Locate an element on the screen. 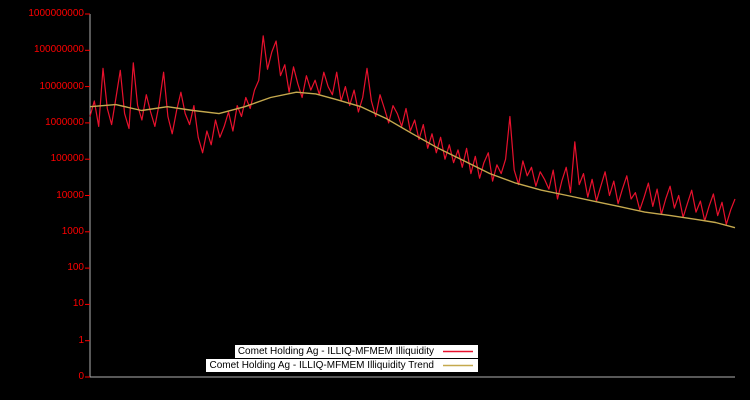 The height and width of the screenshot is (400, 750). y-tick-label: 1000000 is located at coordinates (64, 122).